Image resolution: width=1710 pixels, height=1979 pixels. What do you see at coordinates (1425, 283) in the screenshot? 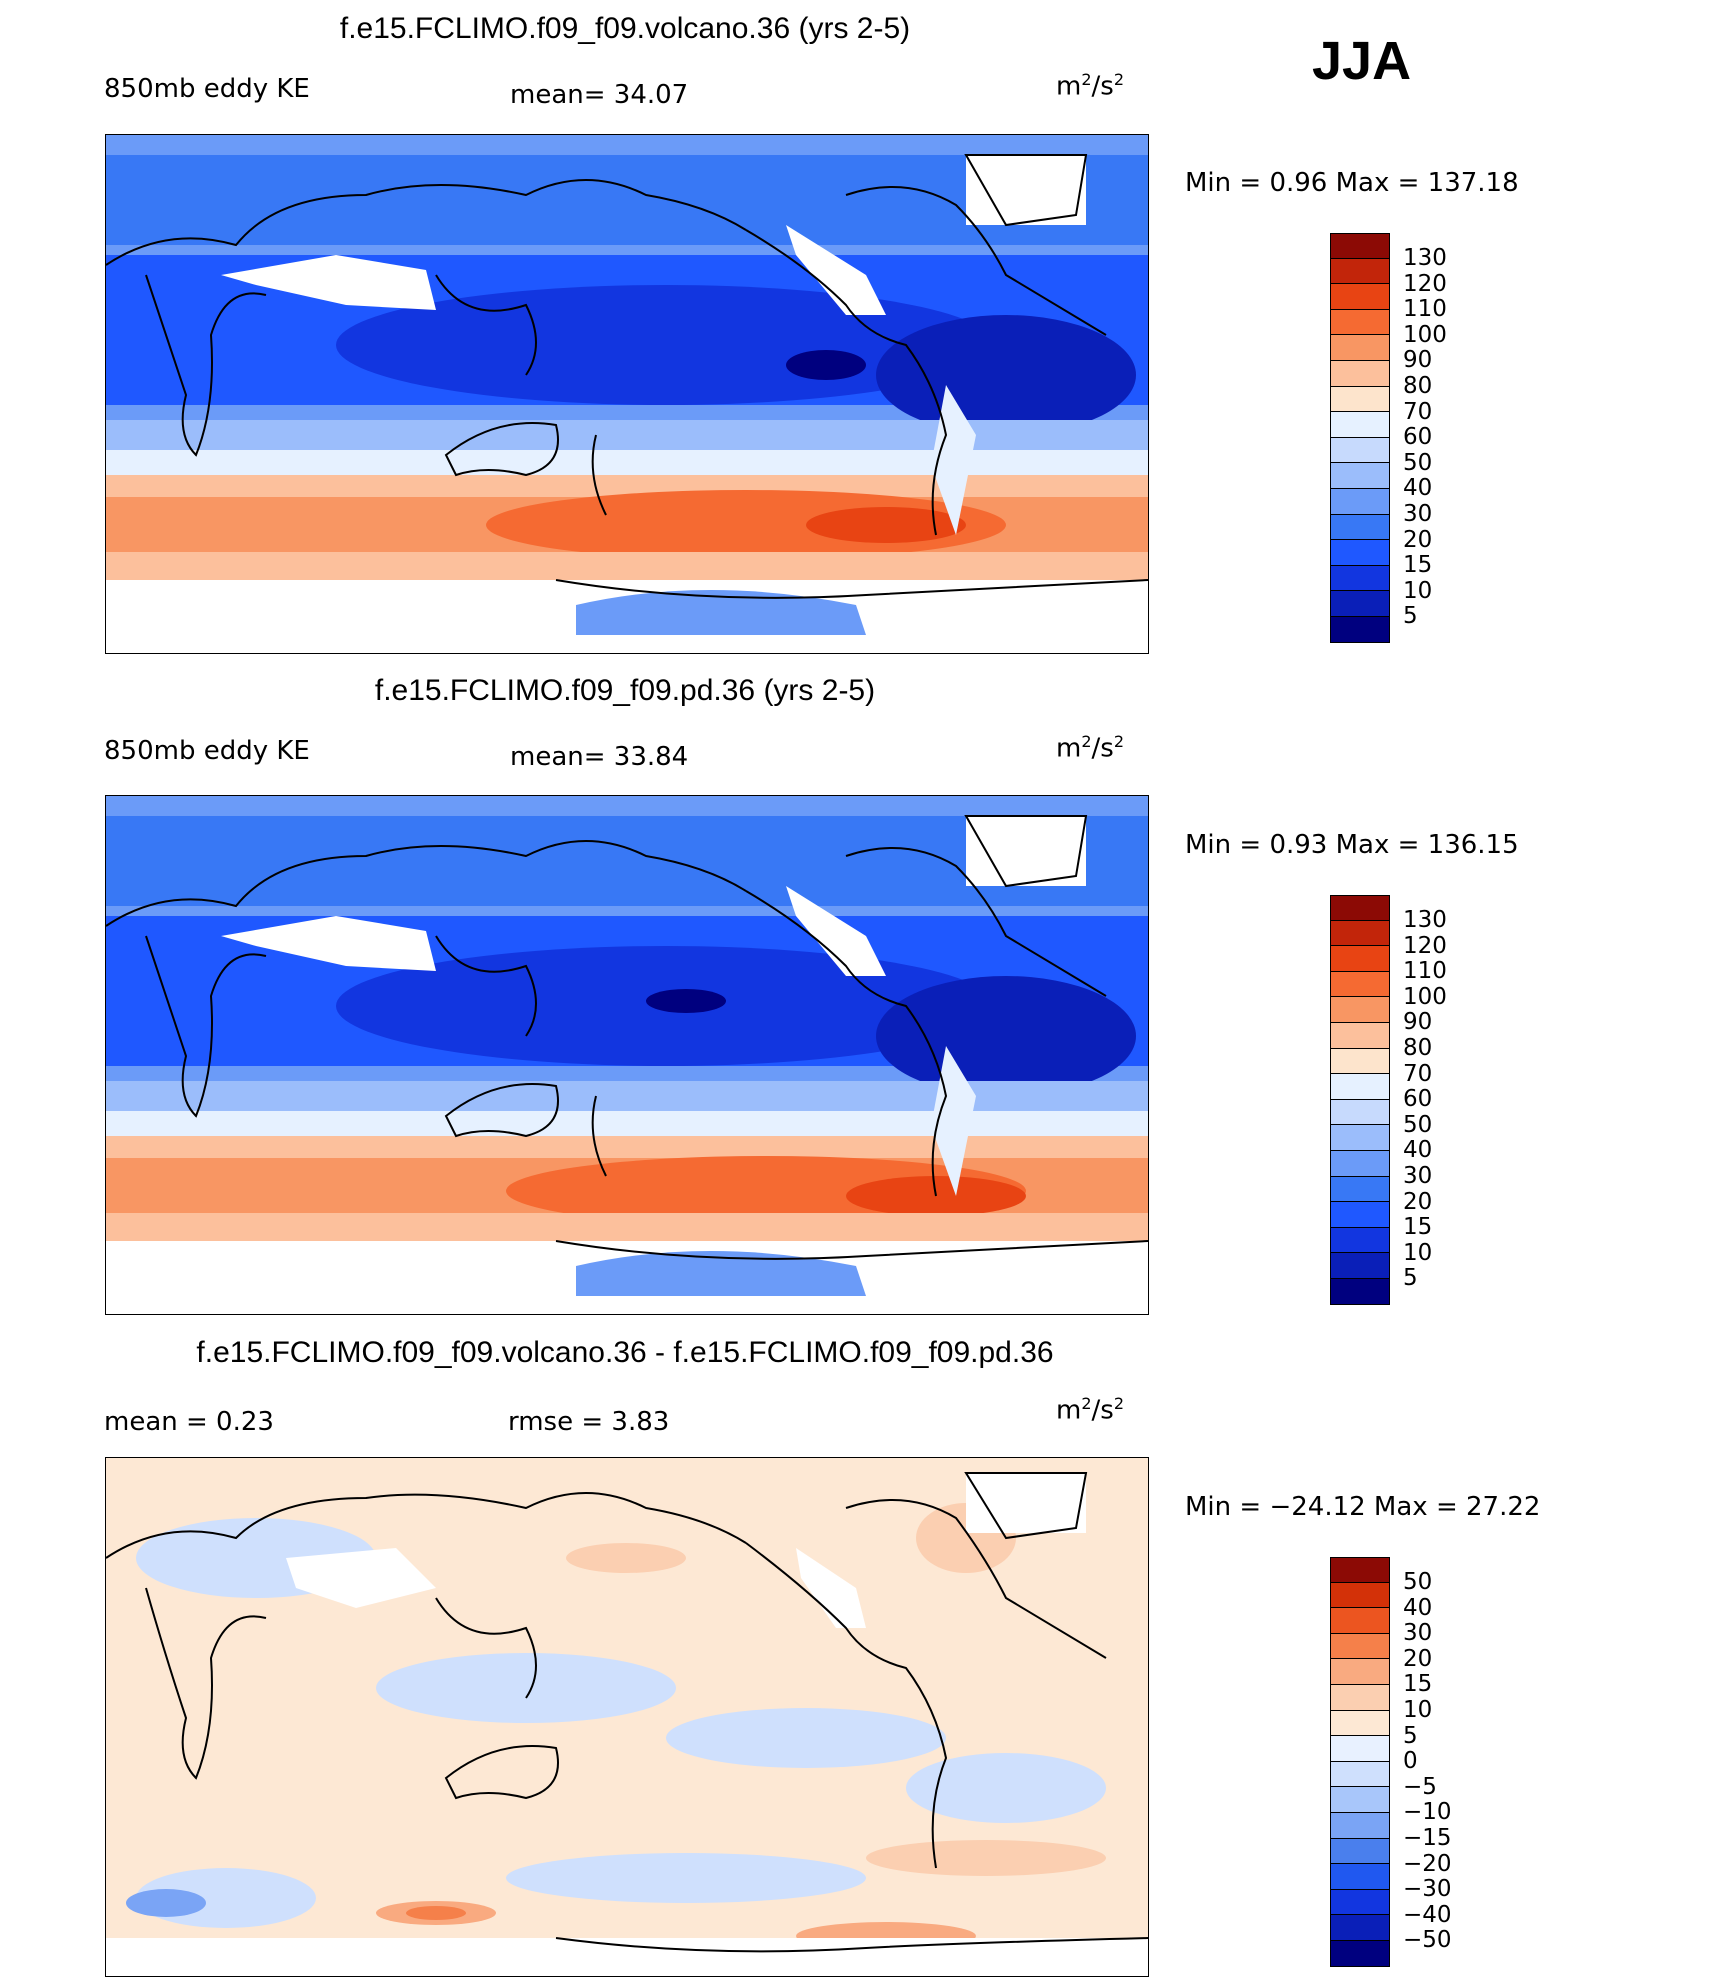
I see `colorbar-tick-label: 120` at bounding box center [1425, 283].